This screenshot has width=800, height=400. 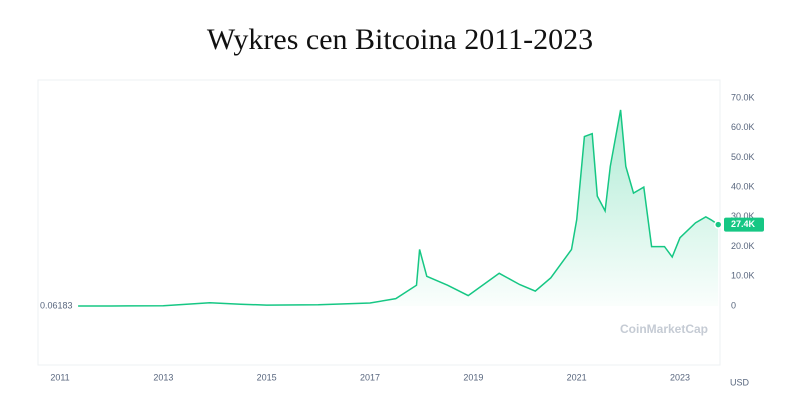 What do you see at coordinates (370, 377) in the screenshot?
I see `x-tick-label: 2017` at bounding box center [370, 377].